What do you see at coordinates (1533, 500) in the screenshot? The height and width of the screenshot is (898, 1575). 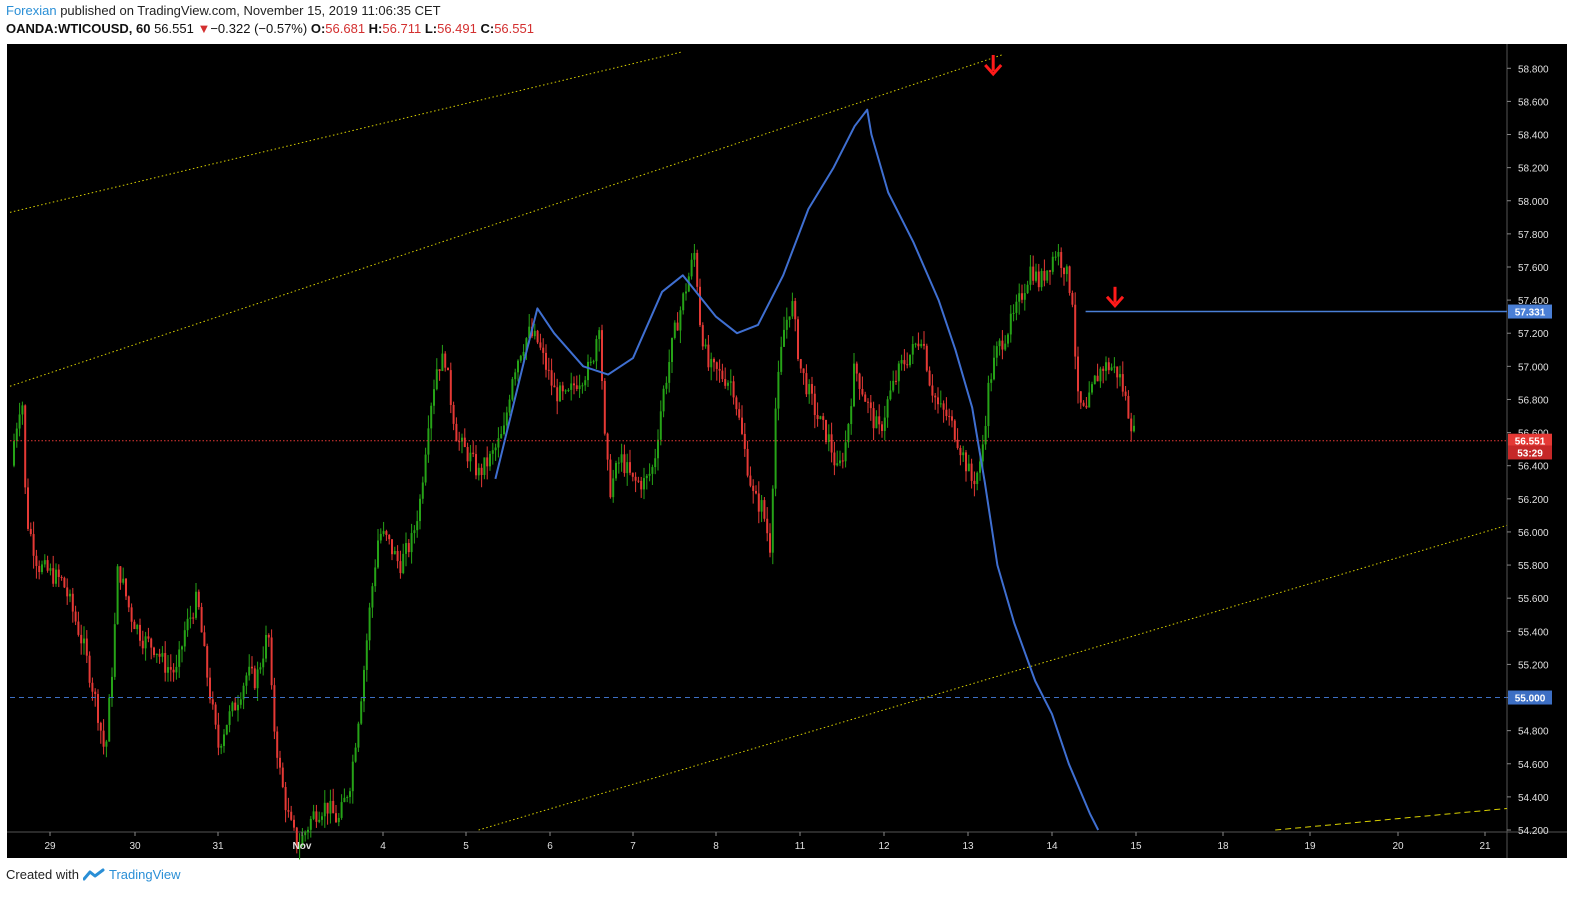 I see `price-tick-label: 56.200` at bounding box center [1533, 500].